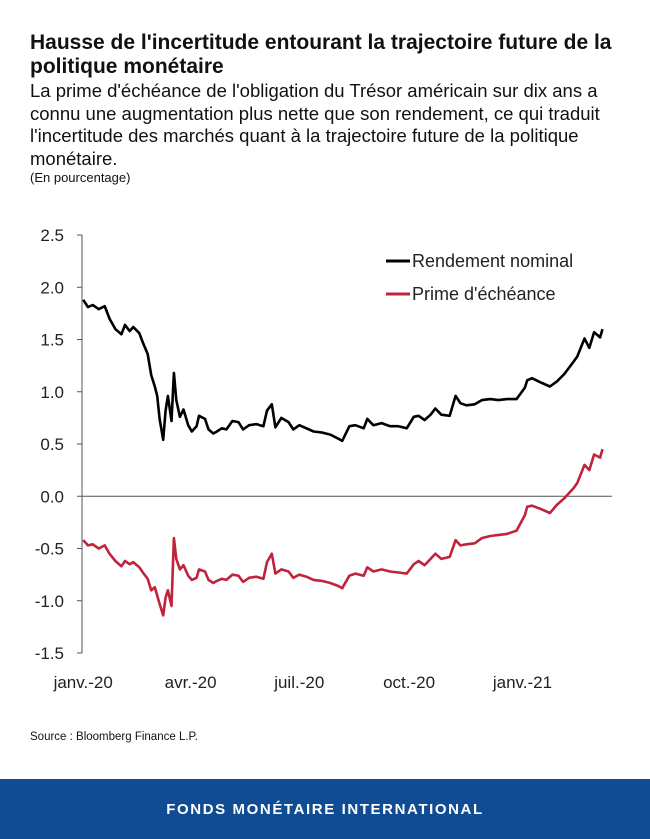 Image resolution: width=650 pixels, height=839 pixels. I want to click on series-line-nominal-yield, so click(343, 371).